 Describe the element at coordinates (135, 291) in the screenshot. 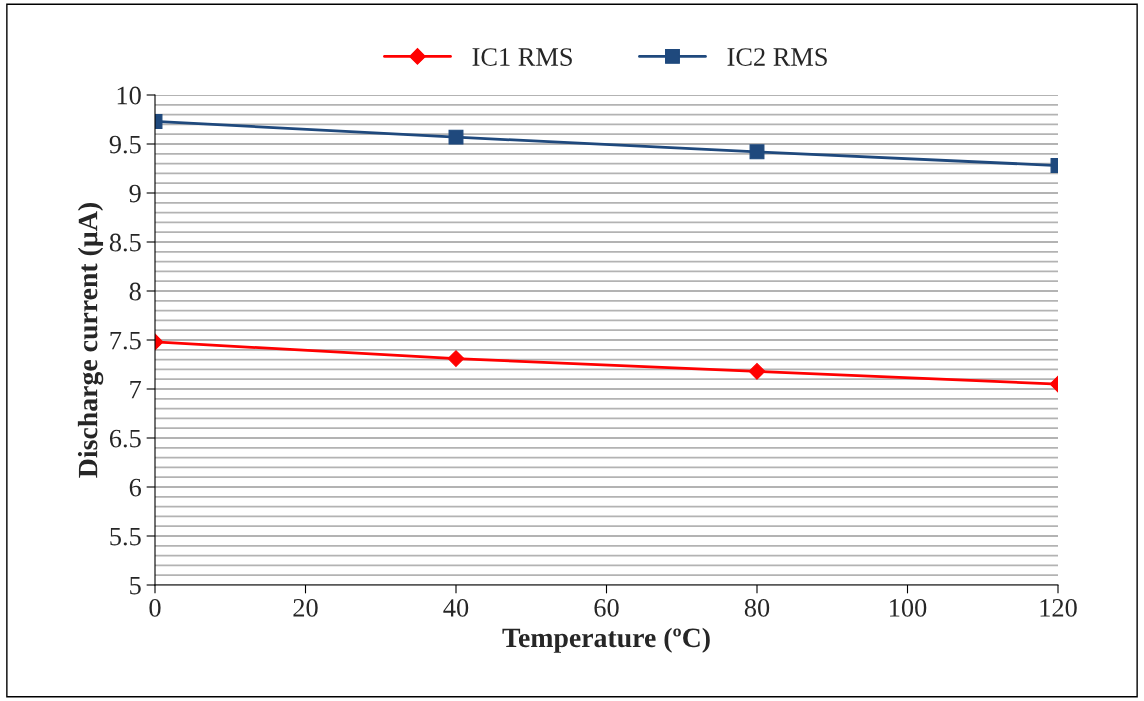

I see `y-tick-label: 8` at that location.